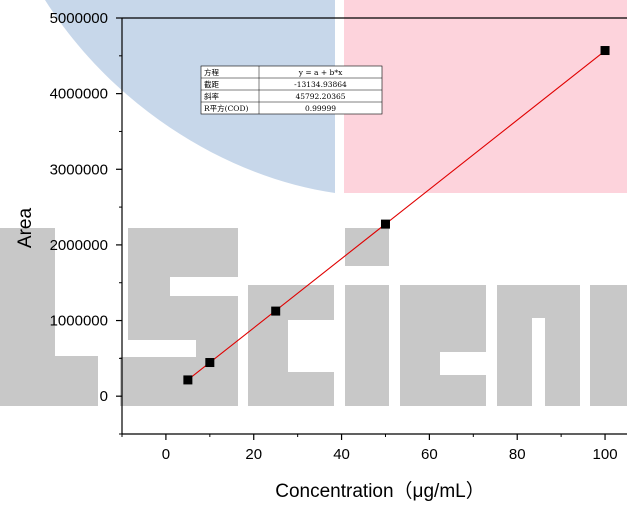 The height and width of the screenshot is (507, 627). Describe the element at coordinates (226, 108) in the screenshot. I see `fit-table-key: R平方(COD)` at that location.